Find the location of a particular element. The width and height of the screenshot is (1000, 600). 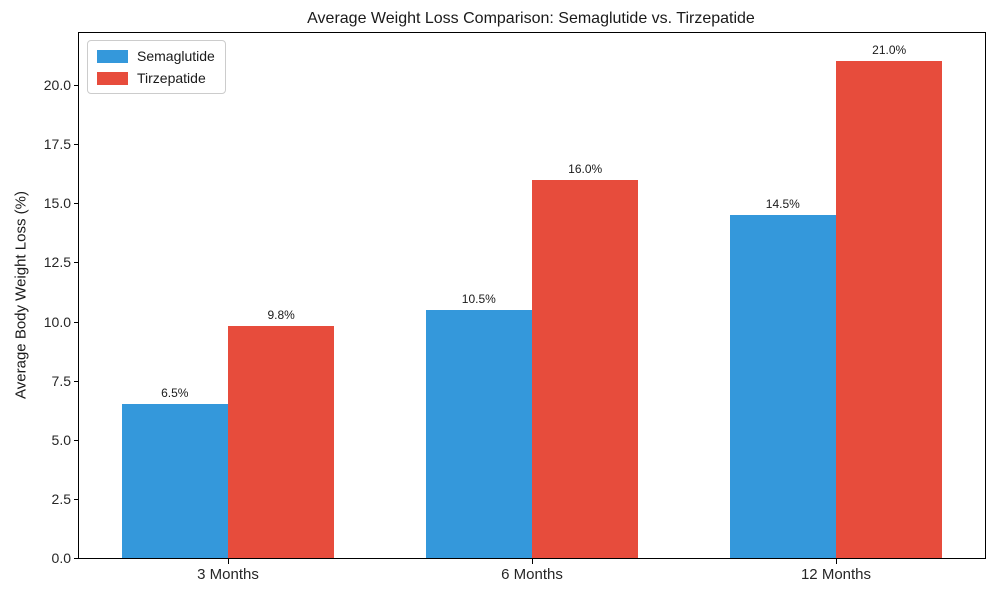

bar-tirzepatide-6-months is located at coordinates (585, 368).